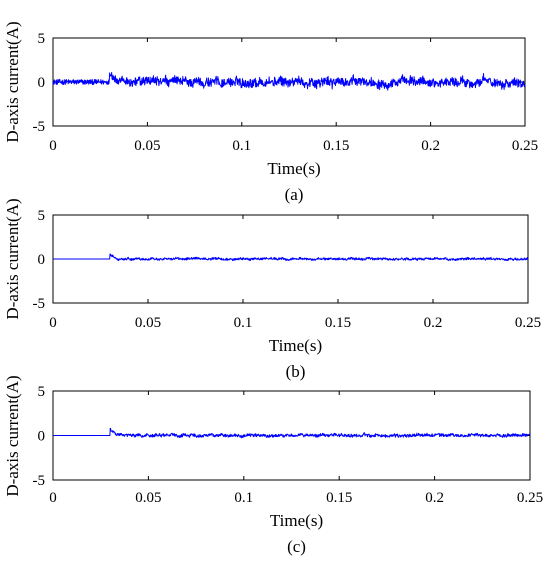 This screenshot has width=550, height=565. I want to click on panel-caption: (c), so click(296, 546).